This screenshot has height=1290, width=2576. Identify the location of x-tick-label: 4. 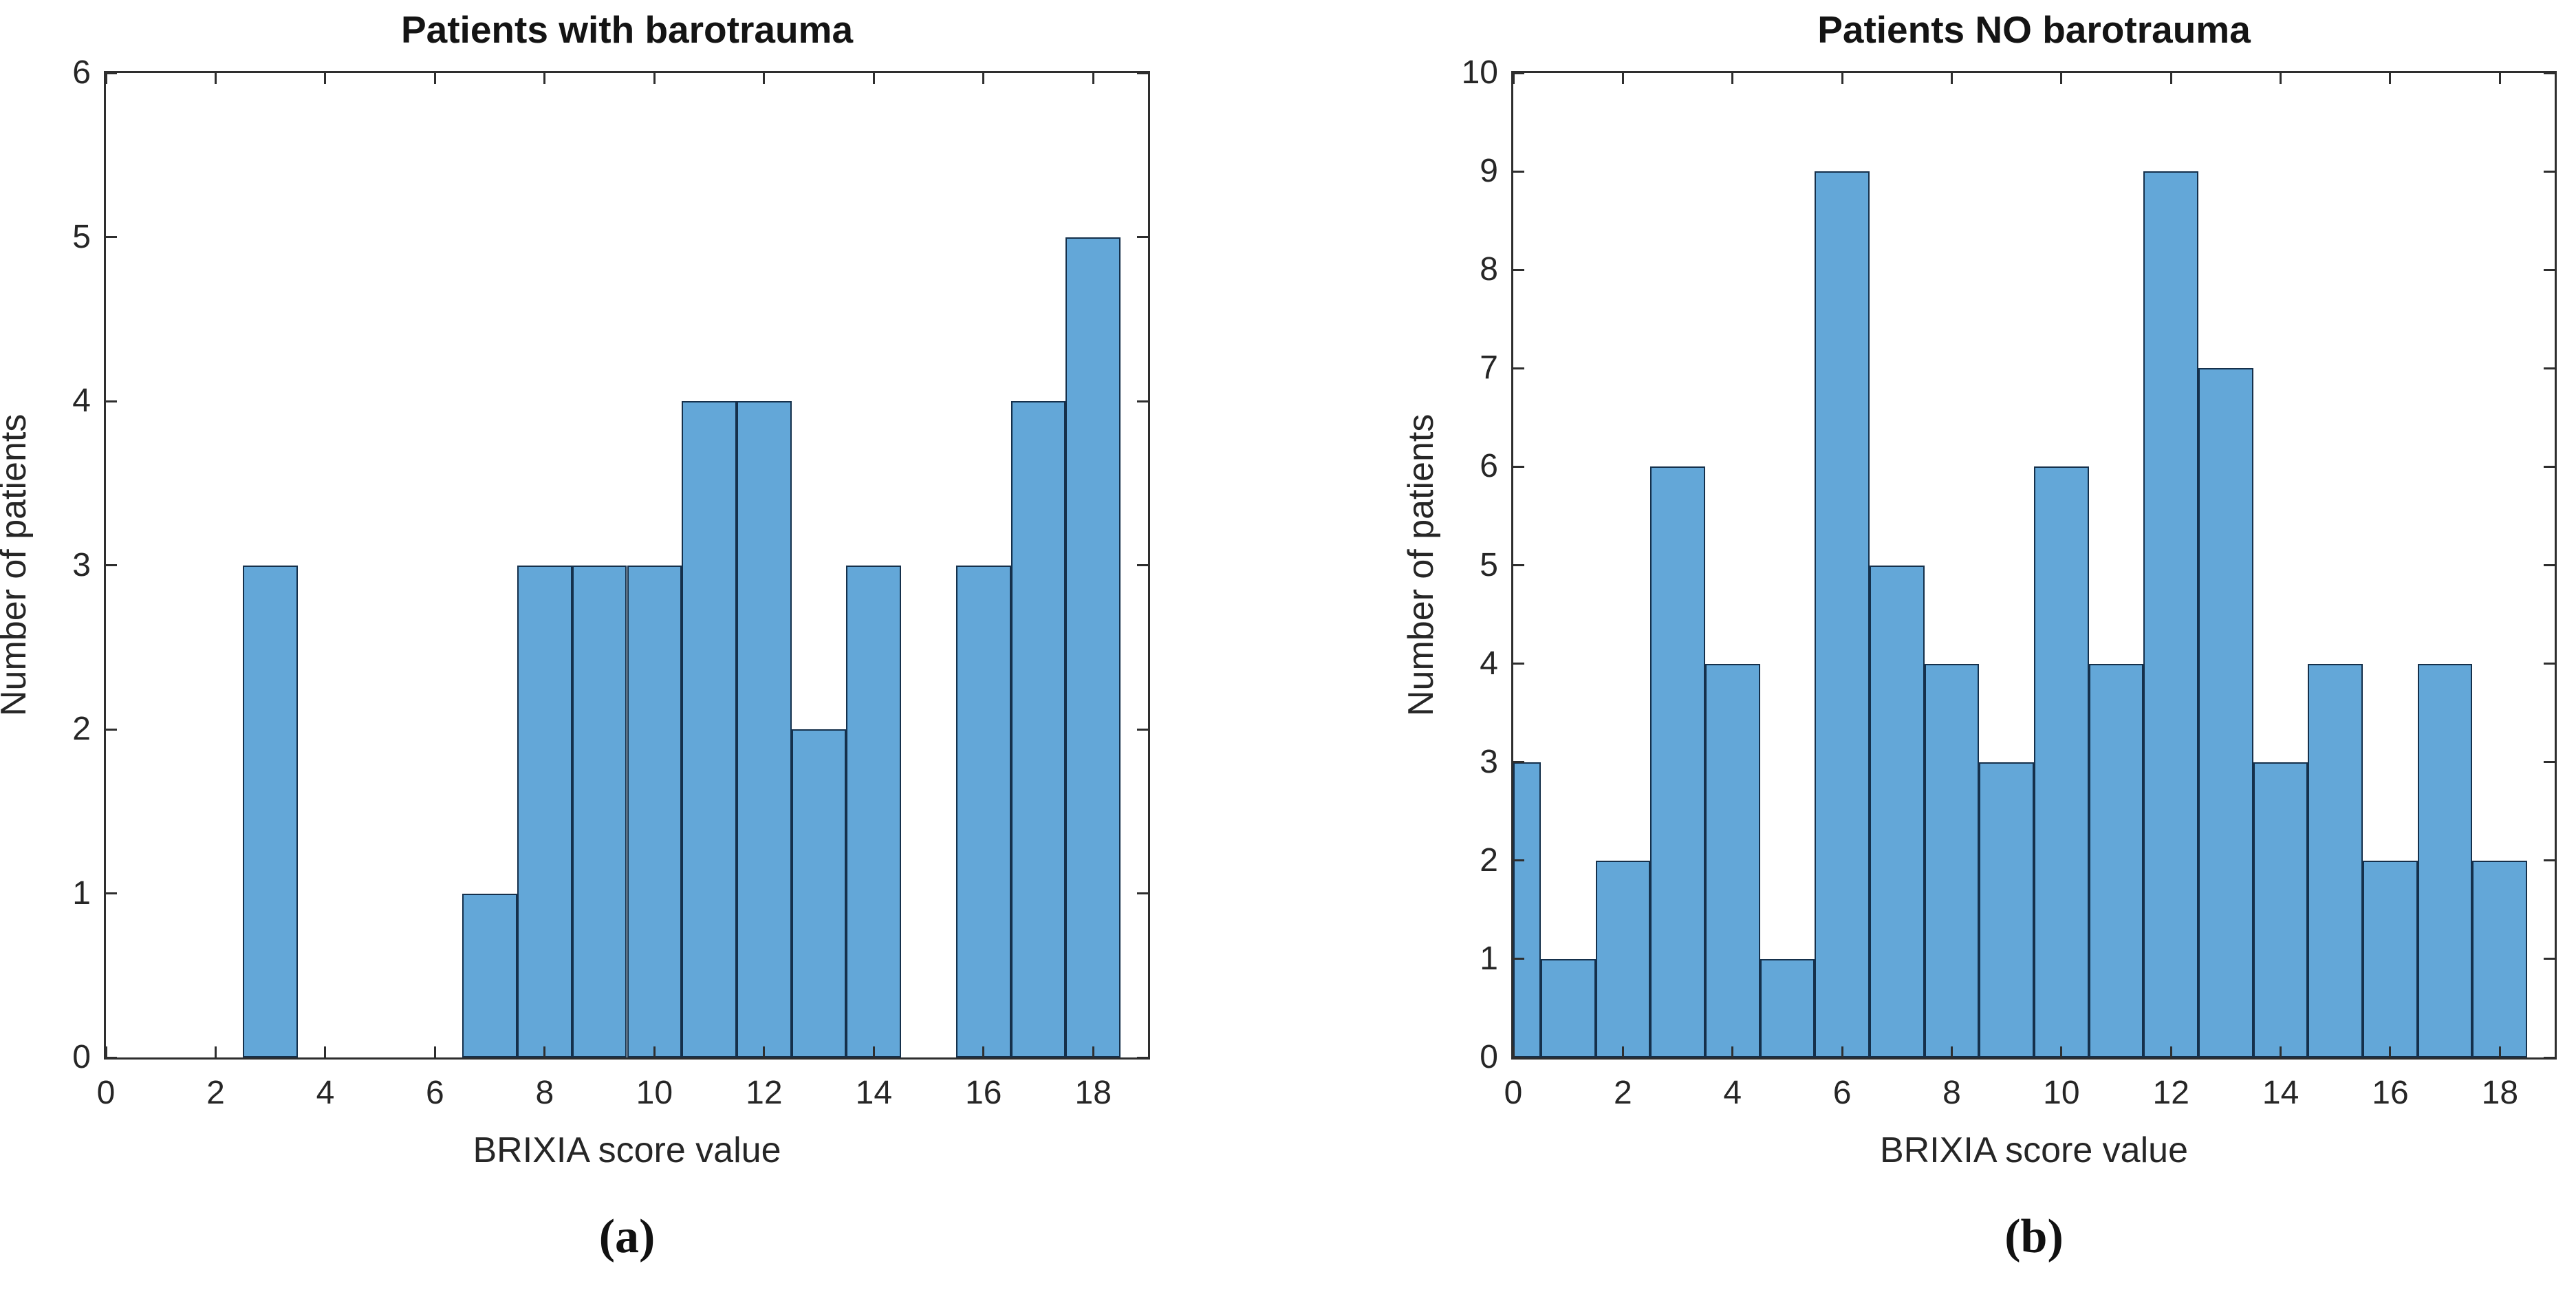
(1732, 1093).